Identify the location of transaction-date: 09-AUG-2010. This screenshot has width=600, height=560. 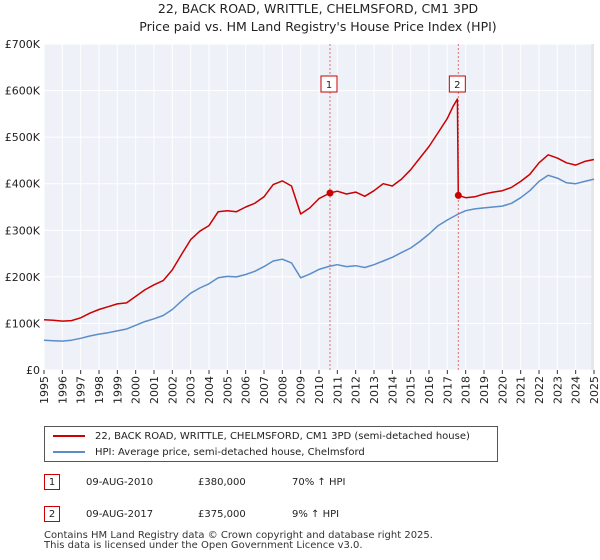
(120, 482).